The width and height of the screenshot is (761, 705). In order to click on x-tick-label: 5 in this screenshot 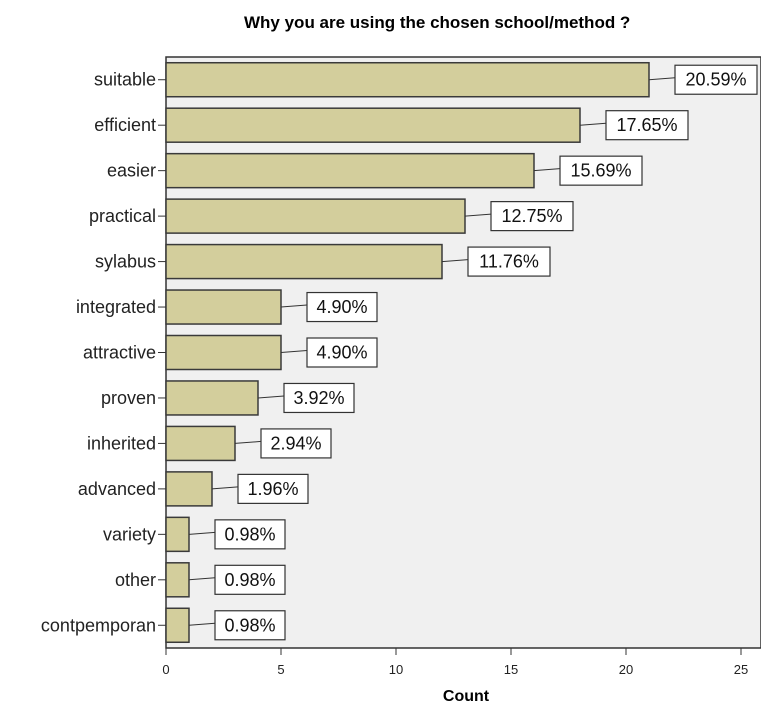, I will do `click(280, 669)`.